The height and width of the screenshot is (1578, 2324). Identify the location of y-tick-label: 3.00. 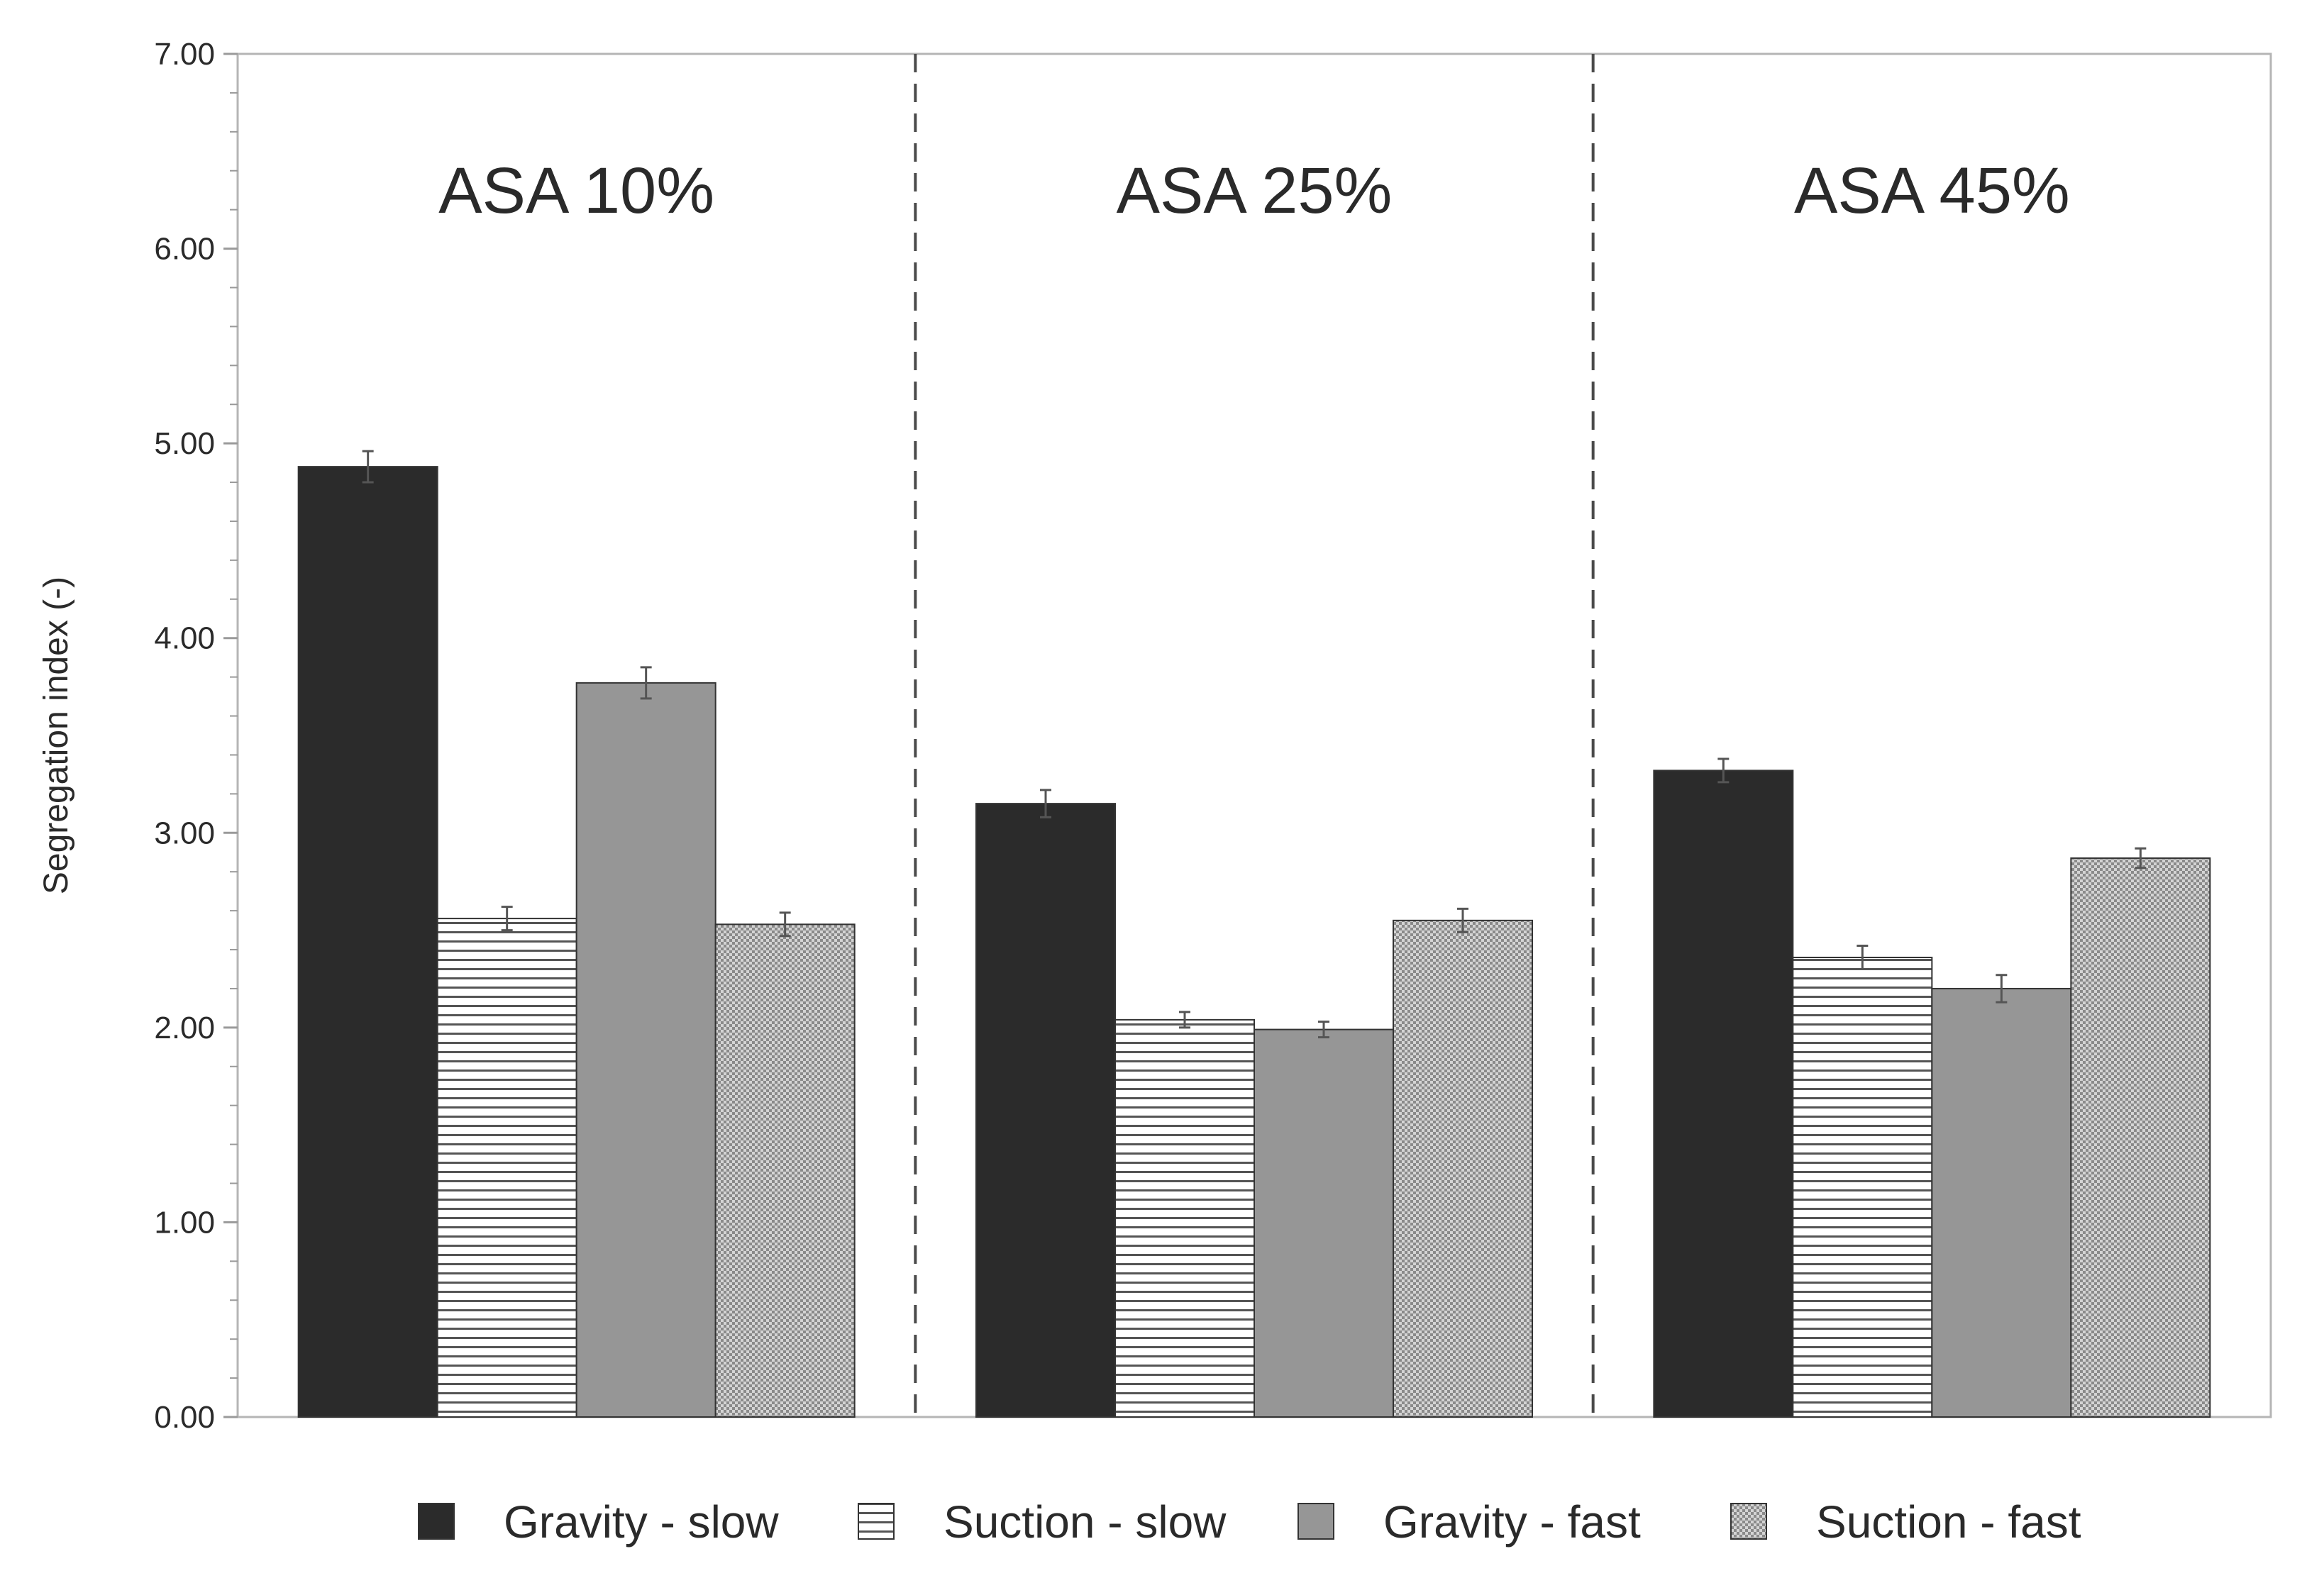
(184, 833).